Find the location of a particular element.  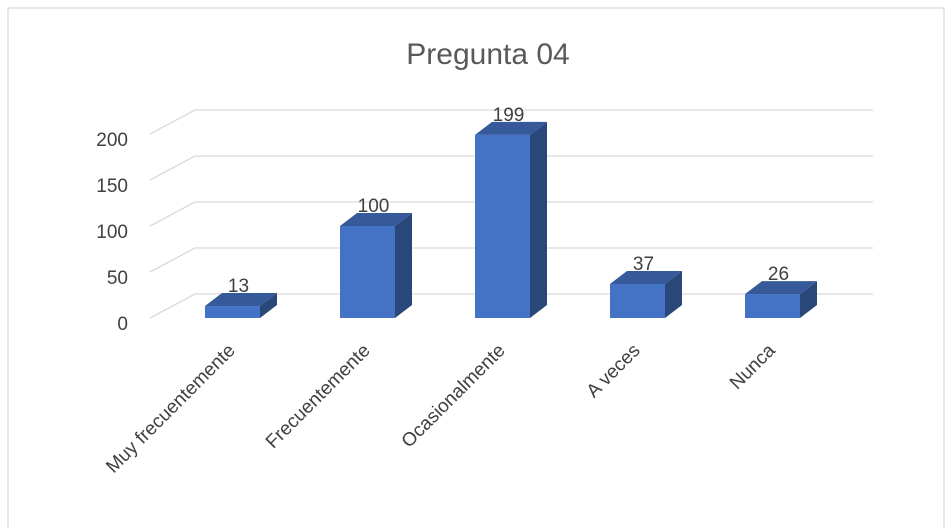

y-tick-label: 200 is located at coordinates (112, 140).